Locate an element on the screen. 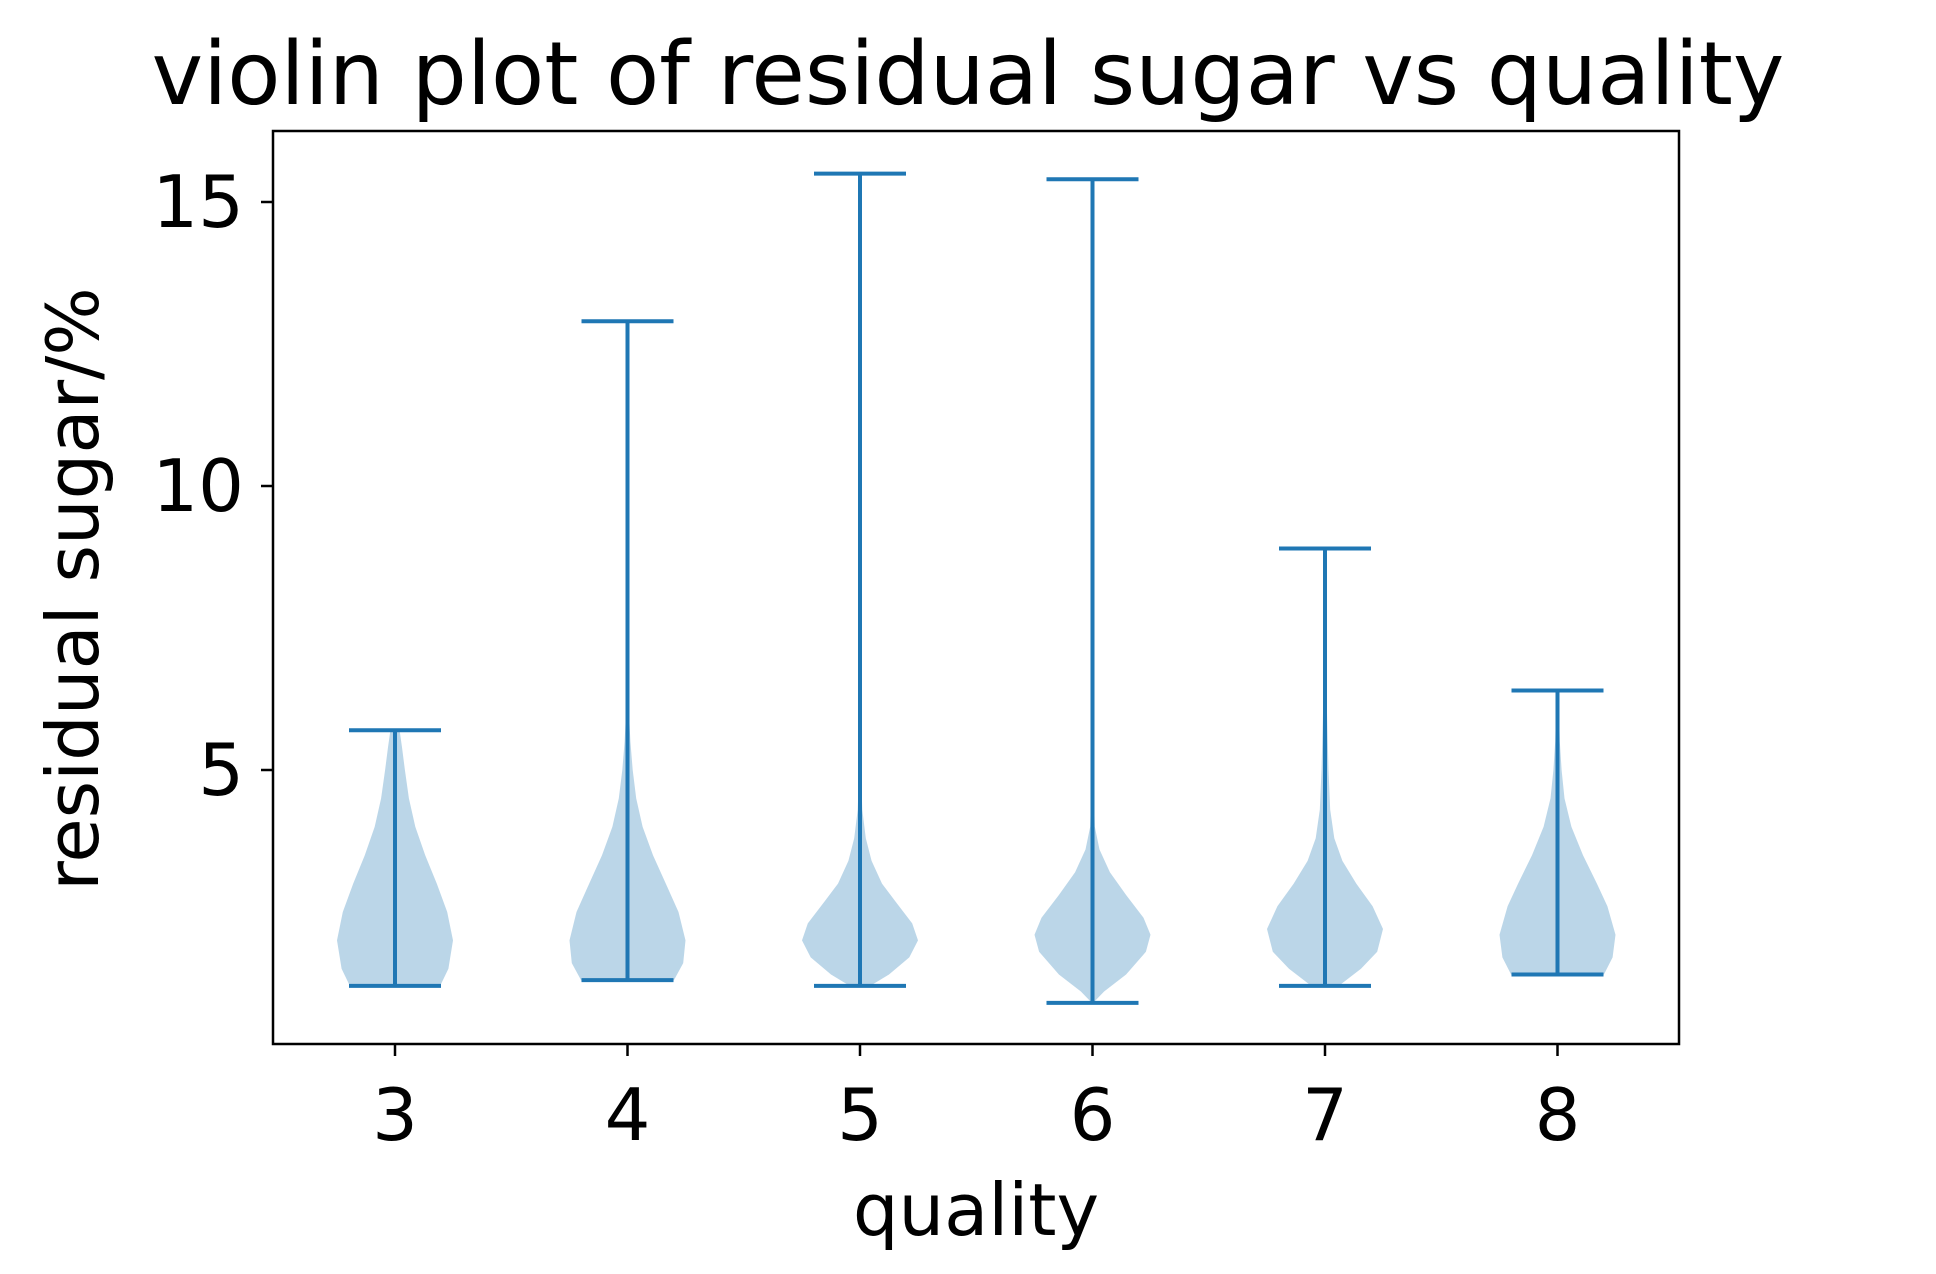 Image resolution: width=1936 pixels, height=1274 pixels. y-axis-label: residual sugar/% is located at coordinates (73, 588).